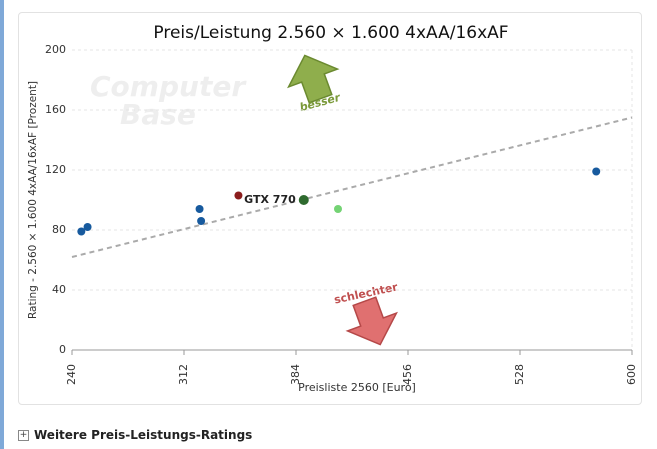 This screenshot has height=449, width=657. What do you see at coordinates (23, 435) in the screenshot?
I see `expand-icon: +` at bounding box center [23, 435].